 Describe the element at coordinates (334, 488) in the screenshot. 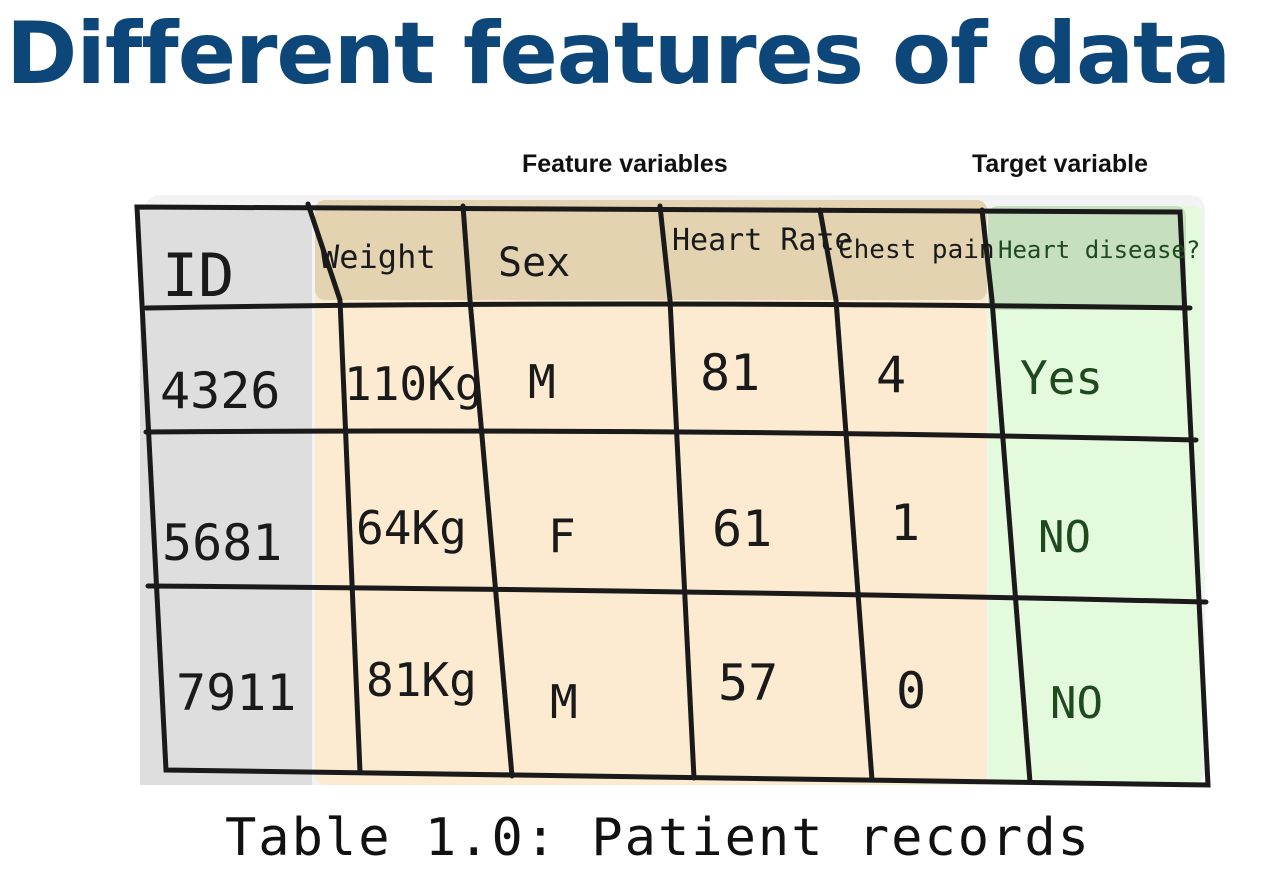

I see `grid-line-v1` at that location.